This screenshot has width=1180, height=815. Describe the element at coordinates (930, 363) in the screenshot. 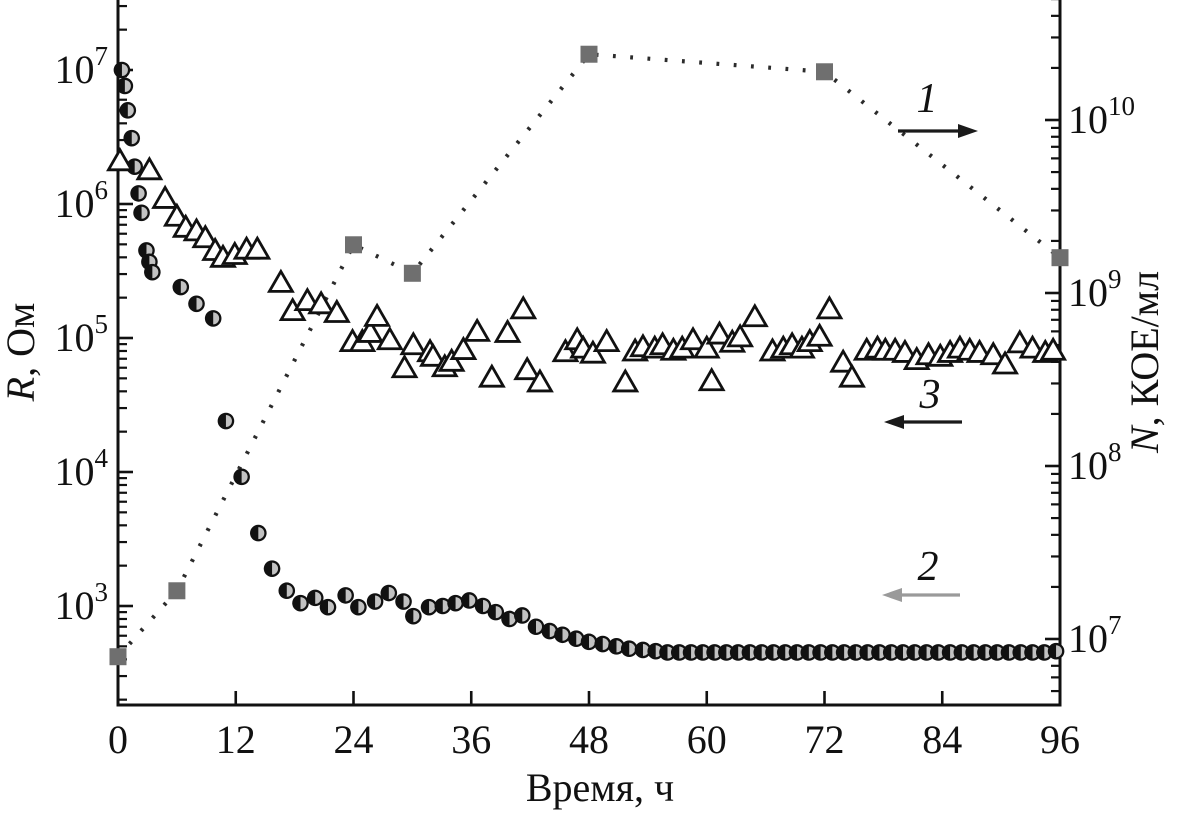

I see `annotation-arrows` at that location.